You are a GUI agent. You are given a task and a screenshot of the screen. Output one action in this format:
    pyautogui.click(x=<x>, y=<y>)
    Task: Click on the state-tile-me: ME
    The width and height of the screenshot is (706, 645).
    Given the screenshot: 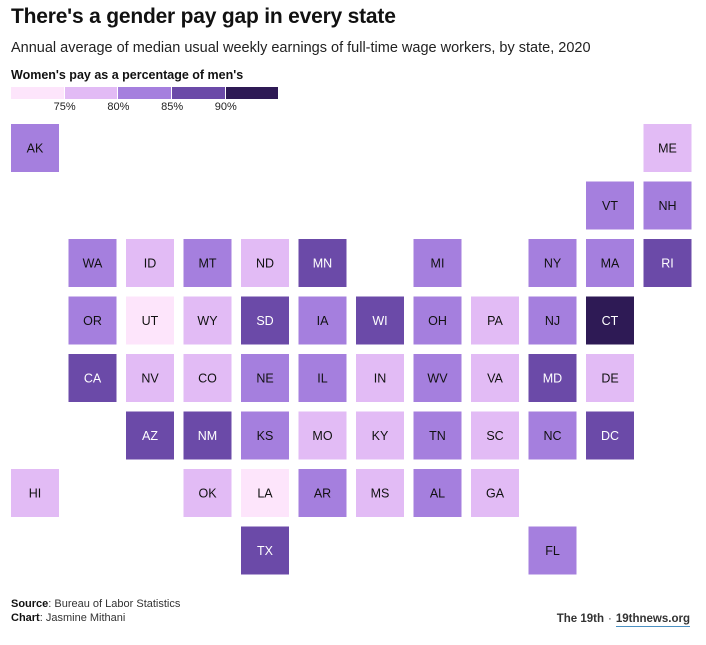 What is the action you would take?
    pyautogui.click(x=667, y=148)
    